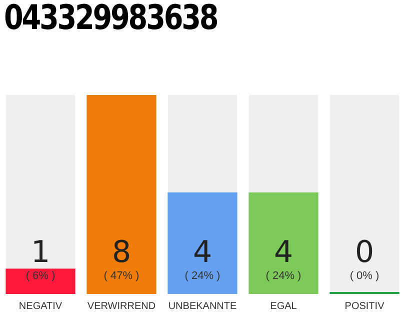 The width and height of the screenshot is (410, 320). What do you see at coordinates (40, 252) in the screenshot?
I see `annotation: 1` at bounding box center [40, 252].